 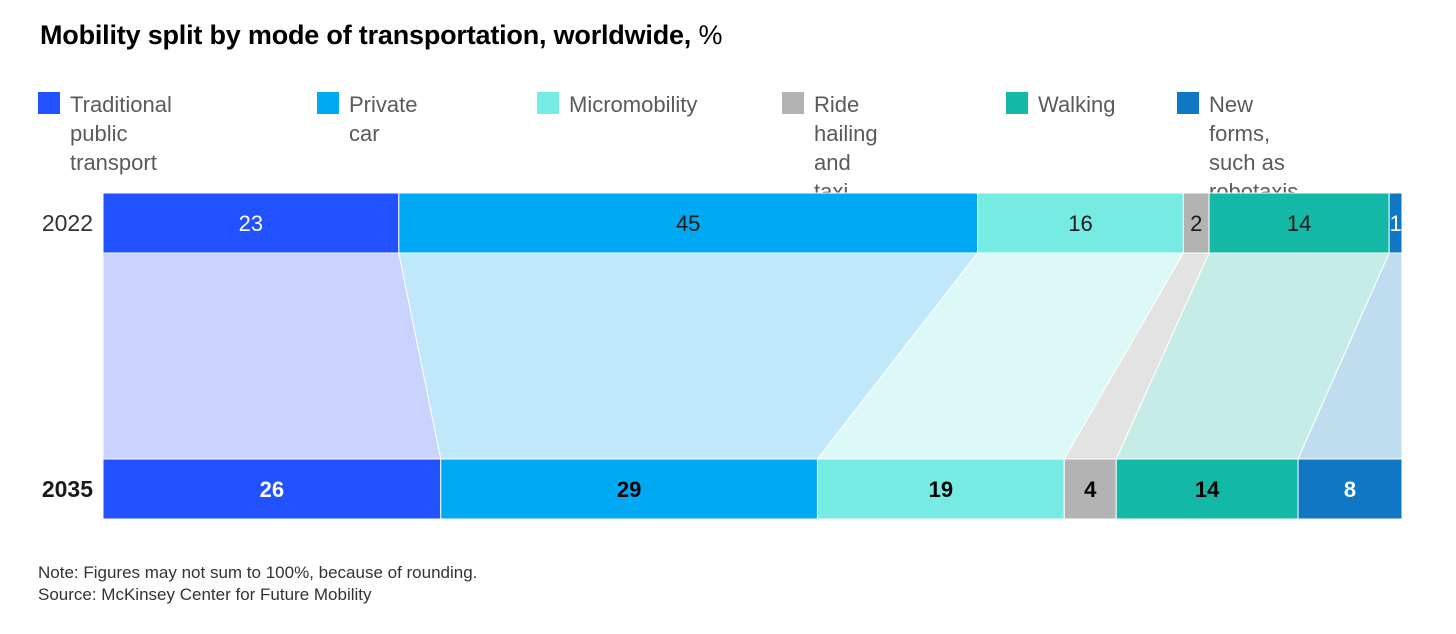 I want to click on bar-2035-traditional-public-transport, so click(x=272, y=489).